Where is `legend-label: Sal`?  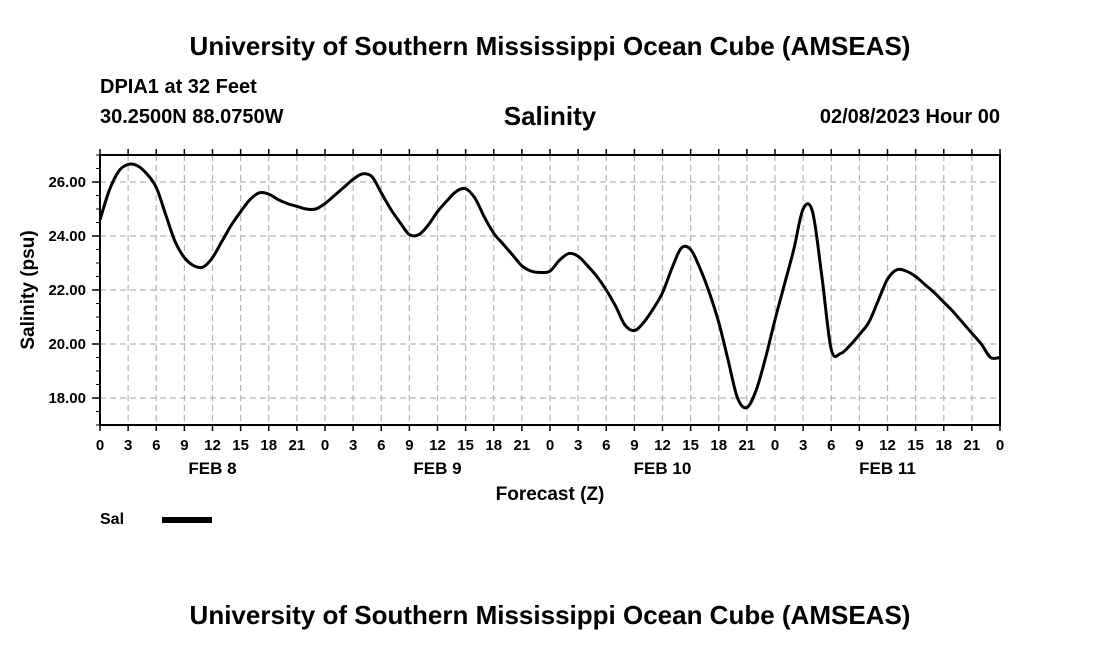
legend-label: Sal is located at coordinates (112, 519).